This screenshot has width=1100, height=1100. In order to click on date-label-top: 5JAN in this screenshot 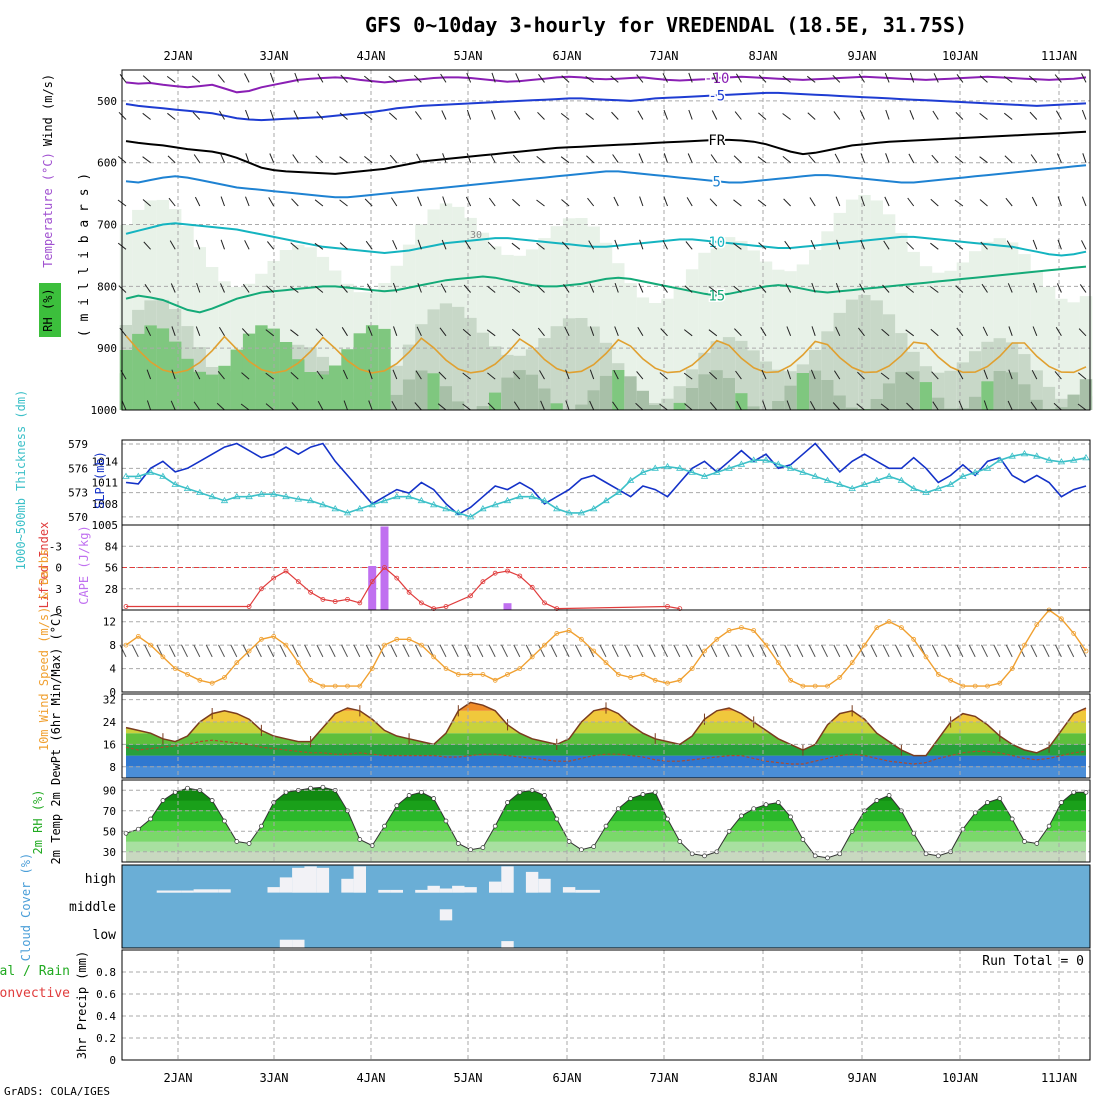, I will do `click(468, 56)`.